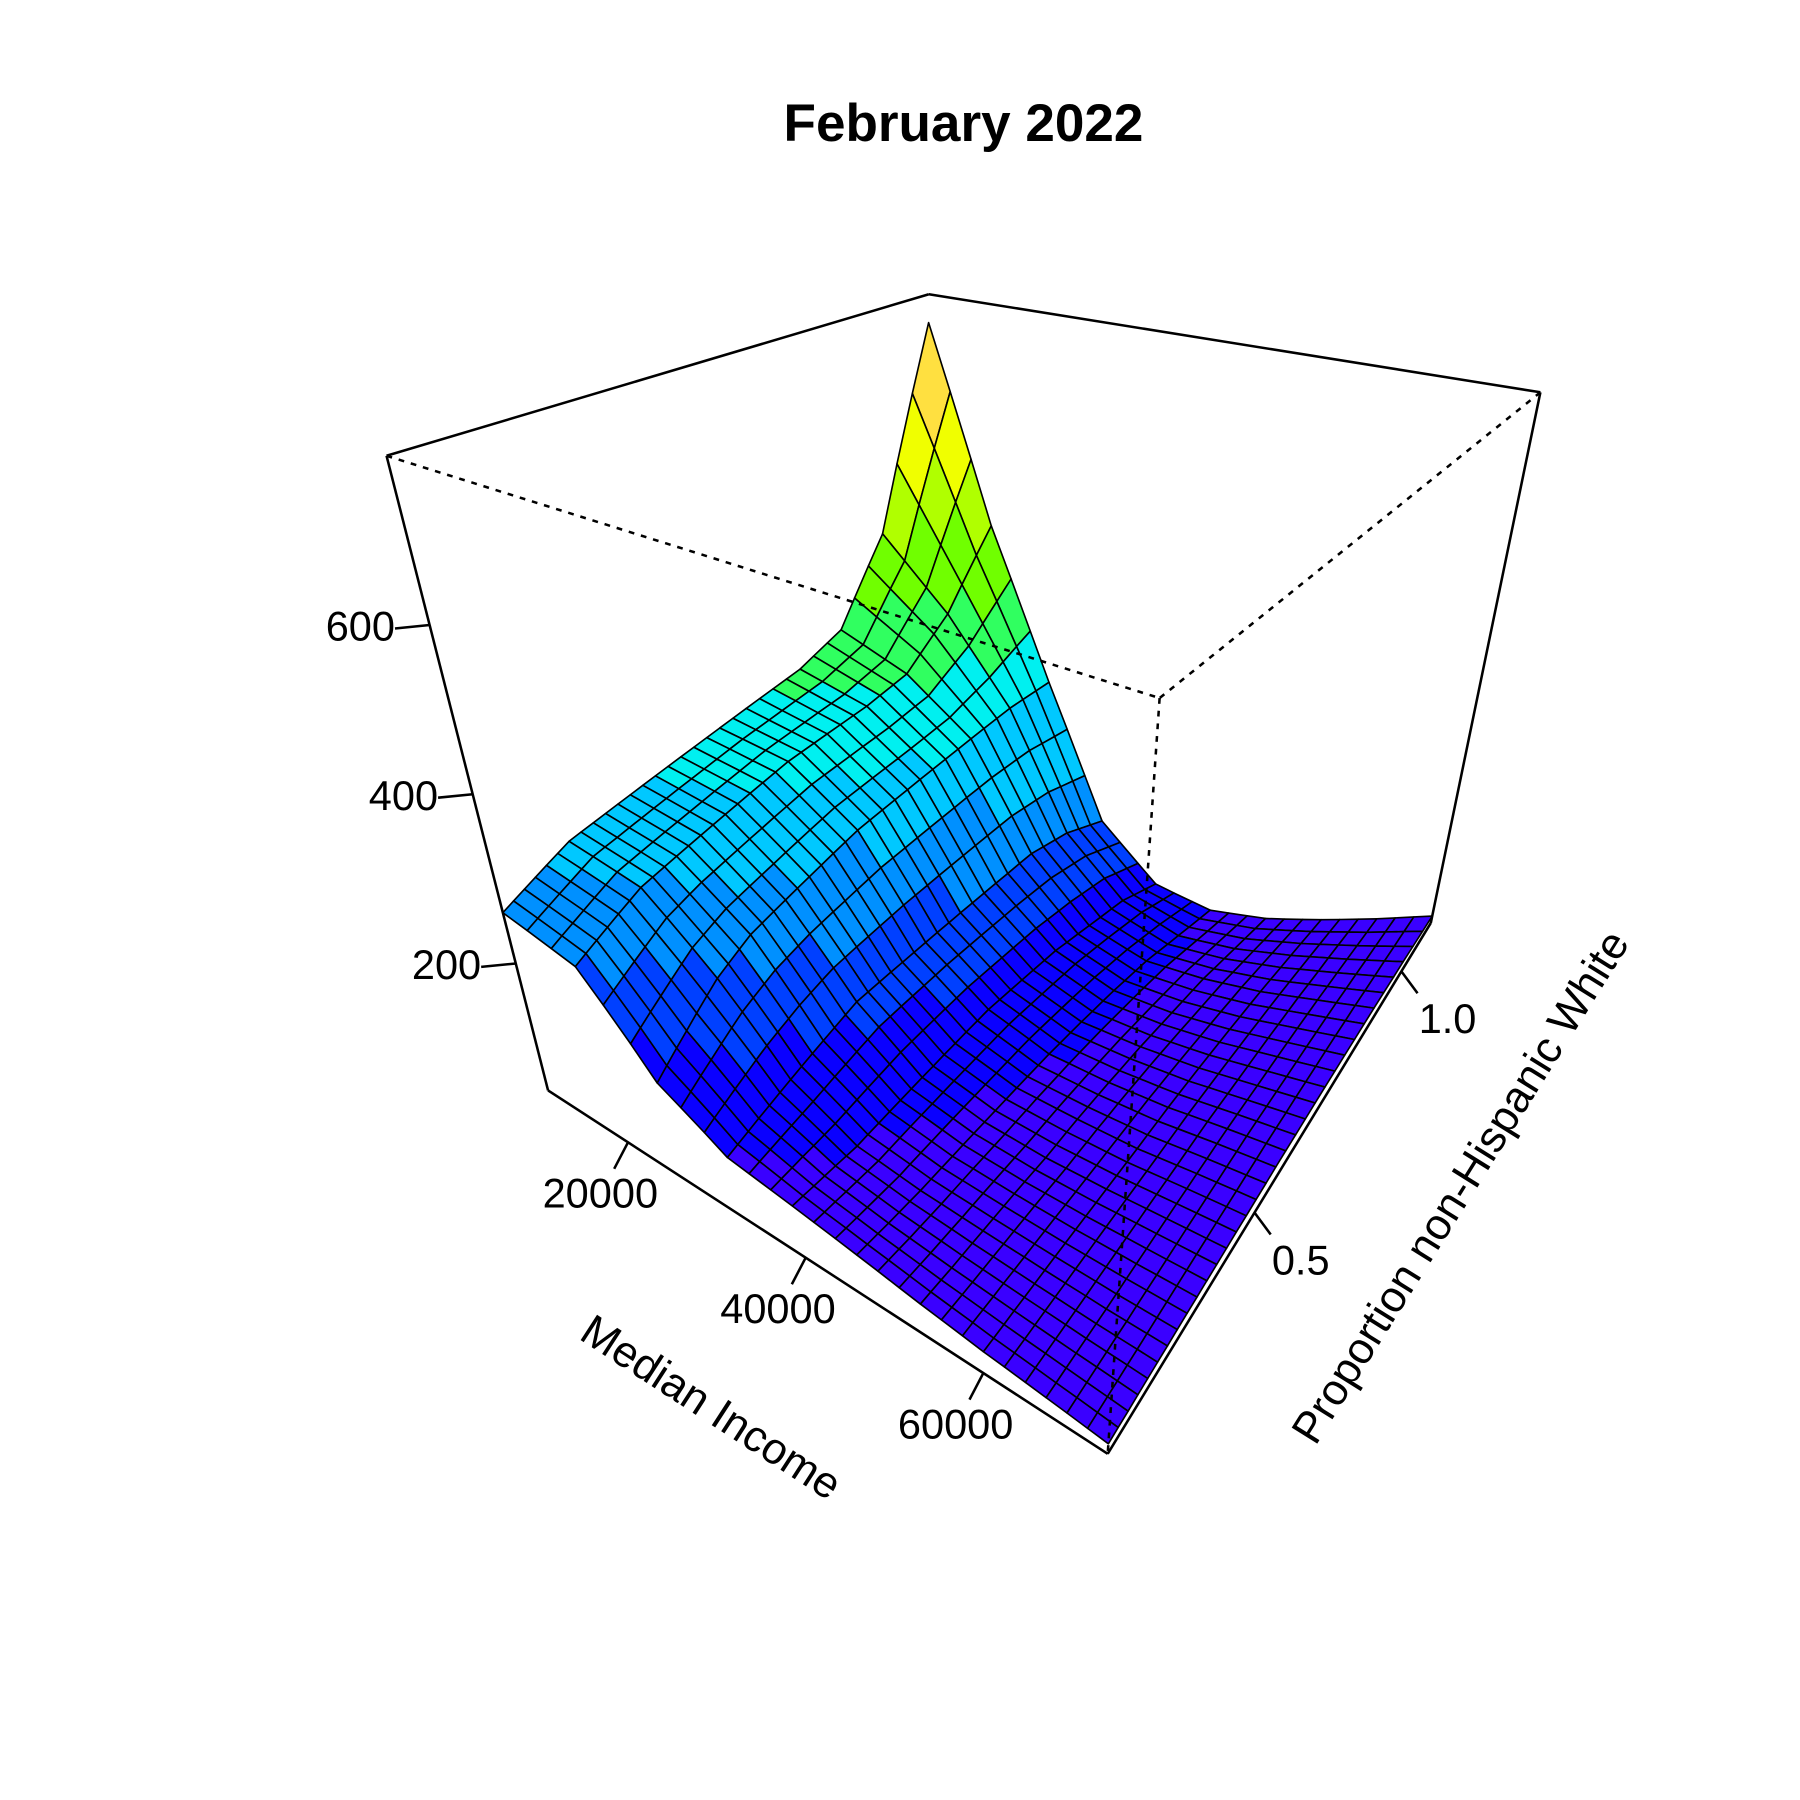 The height and width of the screenshot is (1800, 1800). I want to click on x-tick-label: 40000, so click(777, 1308).